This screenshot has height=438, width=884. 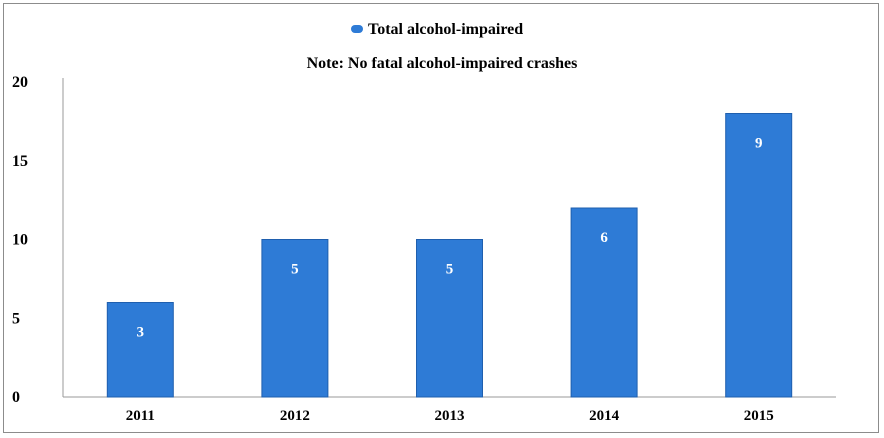 What do you see at coordinates (604, 302) in the screenshot?
I see `bar-2014` at bounding box center [604, 302].